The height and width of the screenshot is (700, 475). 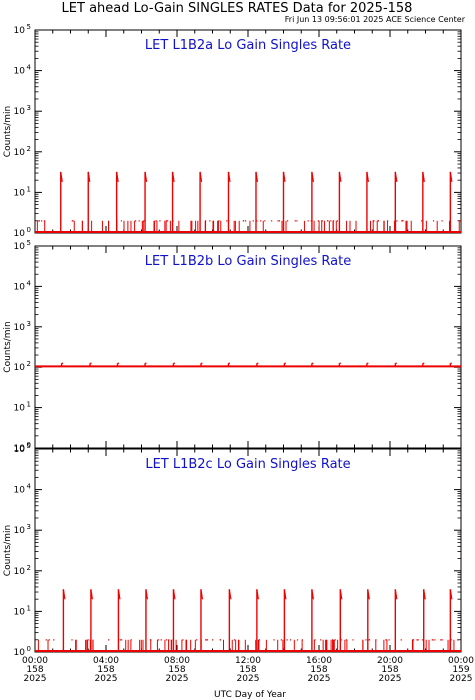 What do you see at coordinates (29, 405) in the screenshot?
I see `y-tick-exponent: 1` at bounding box center [29, 405].